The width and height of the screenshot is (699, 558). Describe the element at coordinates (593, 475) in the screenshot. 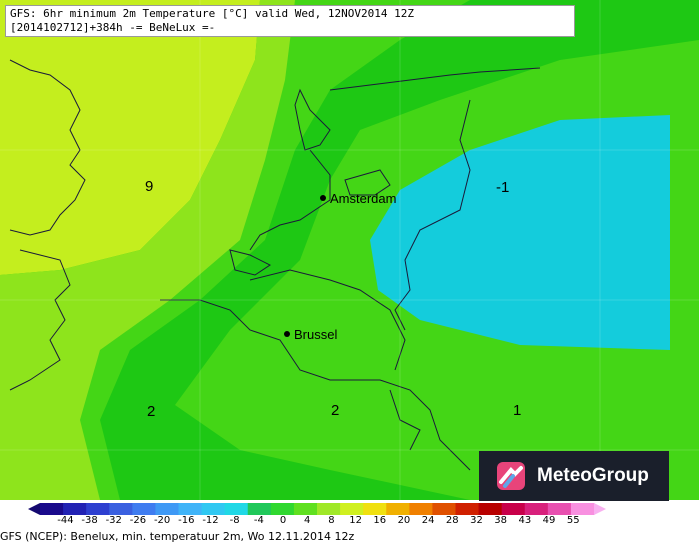

I see `meteogroup-logo-text: MeteoGroup` at that location.